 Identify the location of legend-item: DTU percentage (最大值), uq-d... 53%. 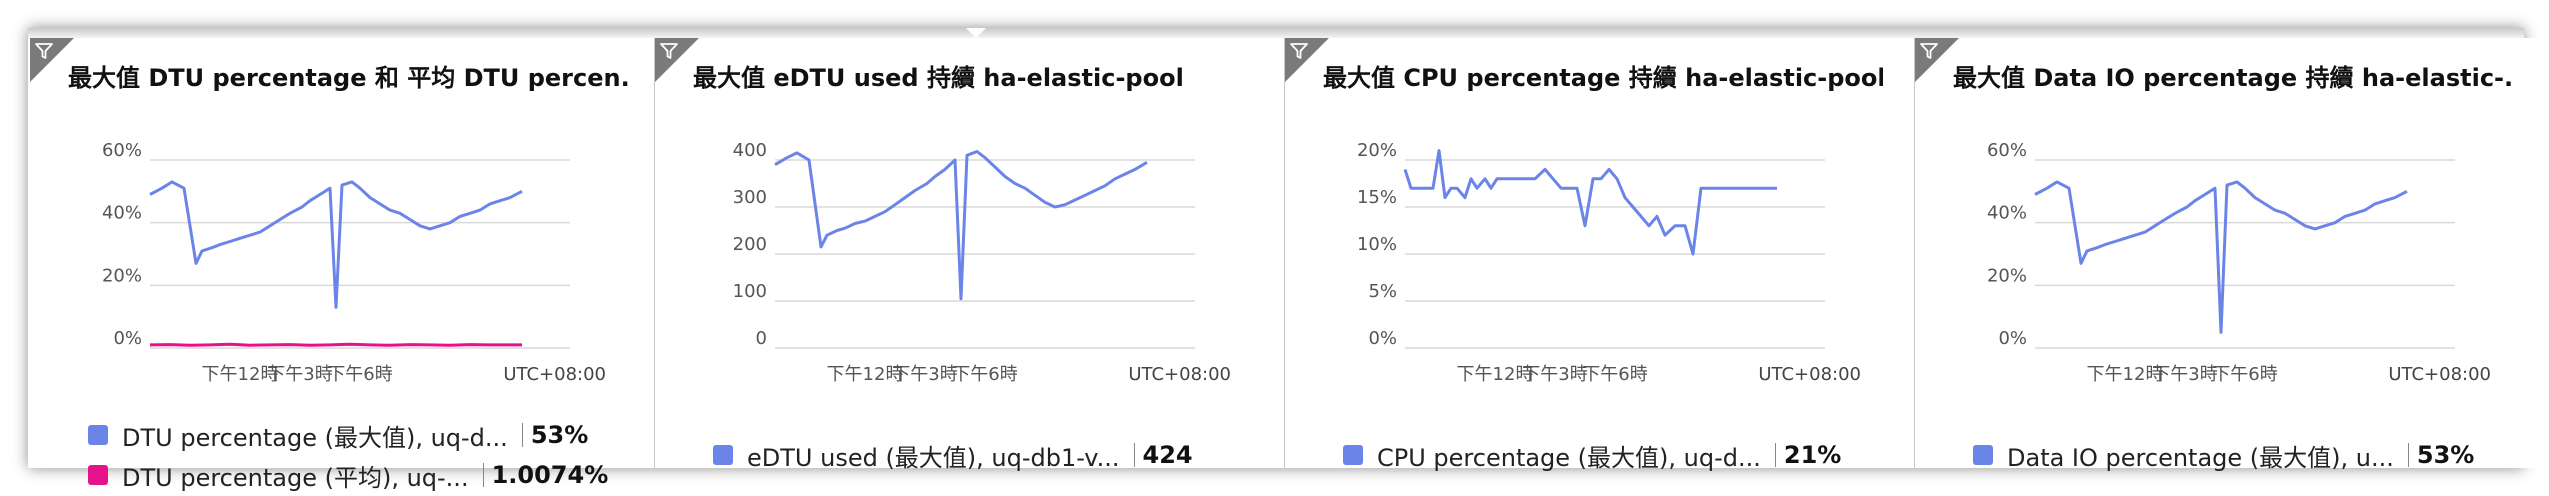
(338, 435).